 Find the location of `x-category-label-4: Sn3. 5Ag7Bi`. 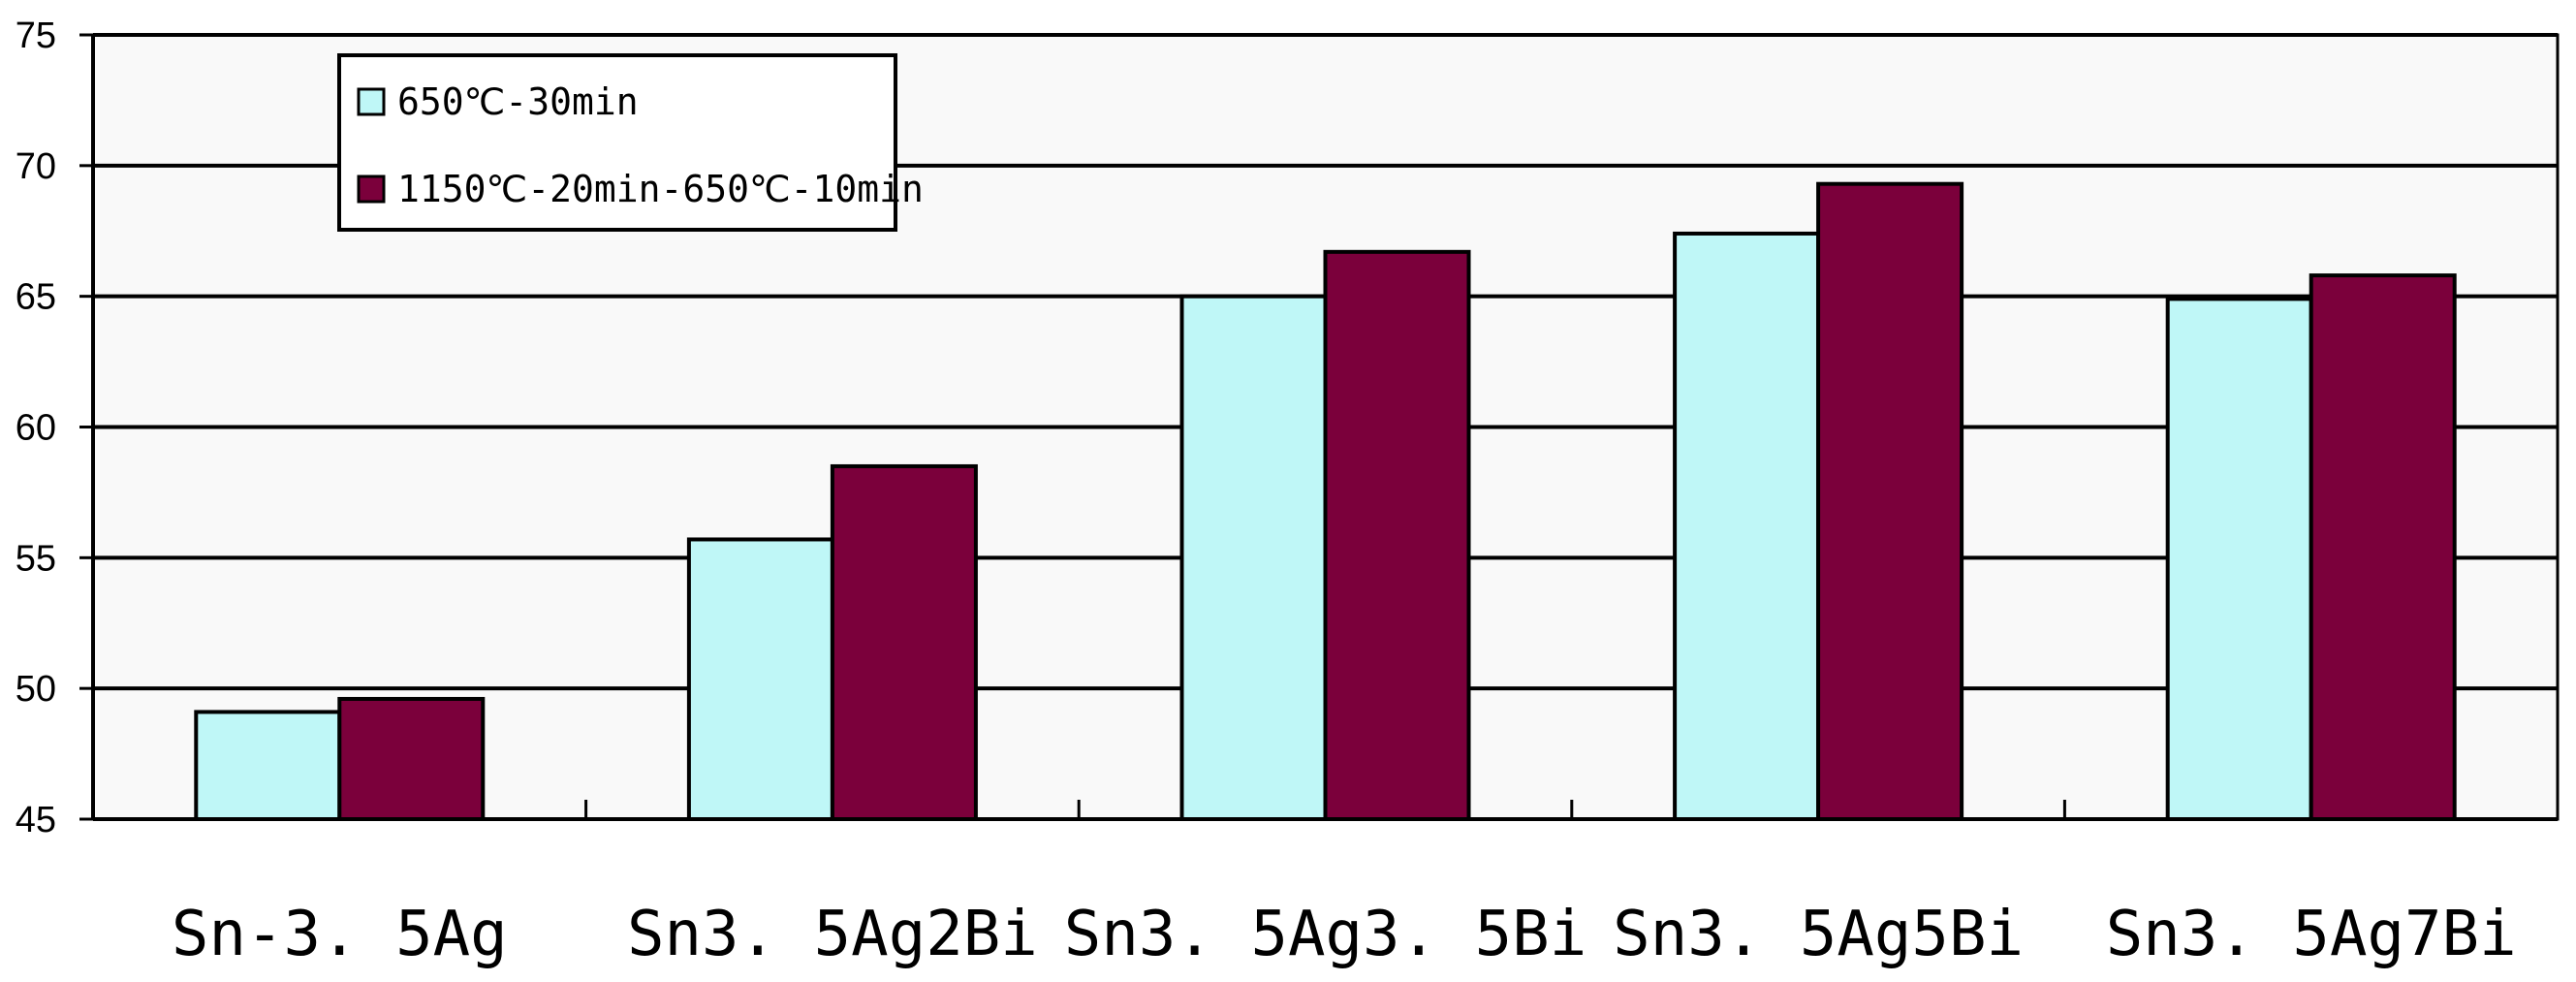

x-category-label-4: Sn3. 5Ag7Bi is located at coordinates (2311, 934).